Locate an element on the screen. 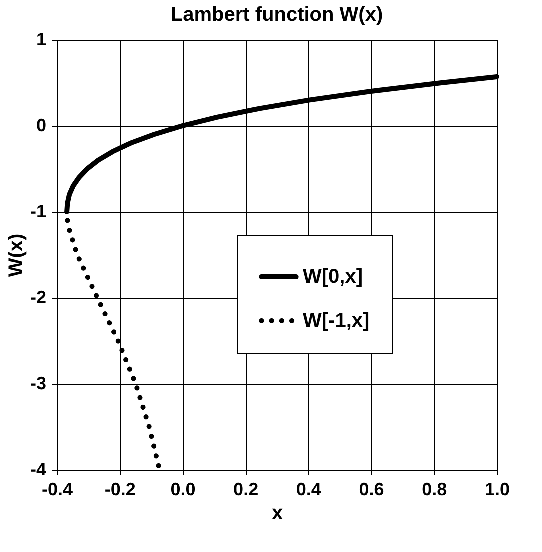 This screenshot has width=542, height=552. y-tick-label: -1 is located at coordinates (38, 212).